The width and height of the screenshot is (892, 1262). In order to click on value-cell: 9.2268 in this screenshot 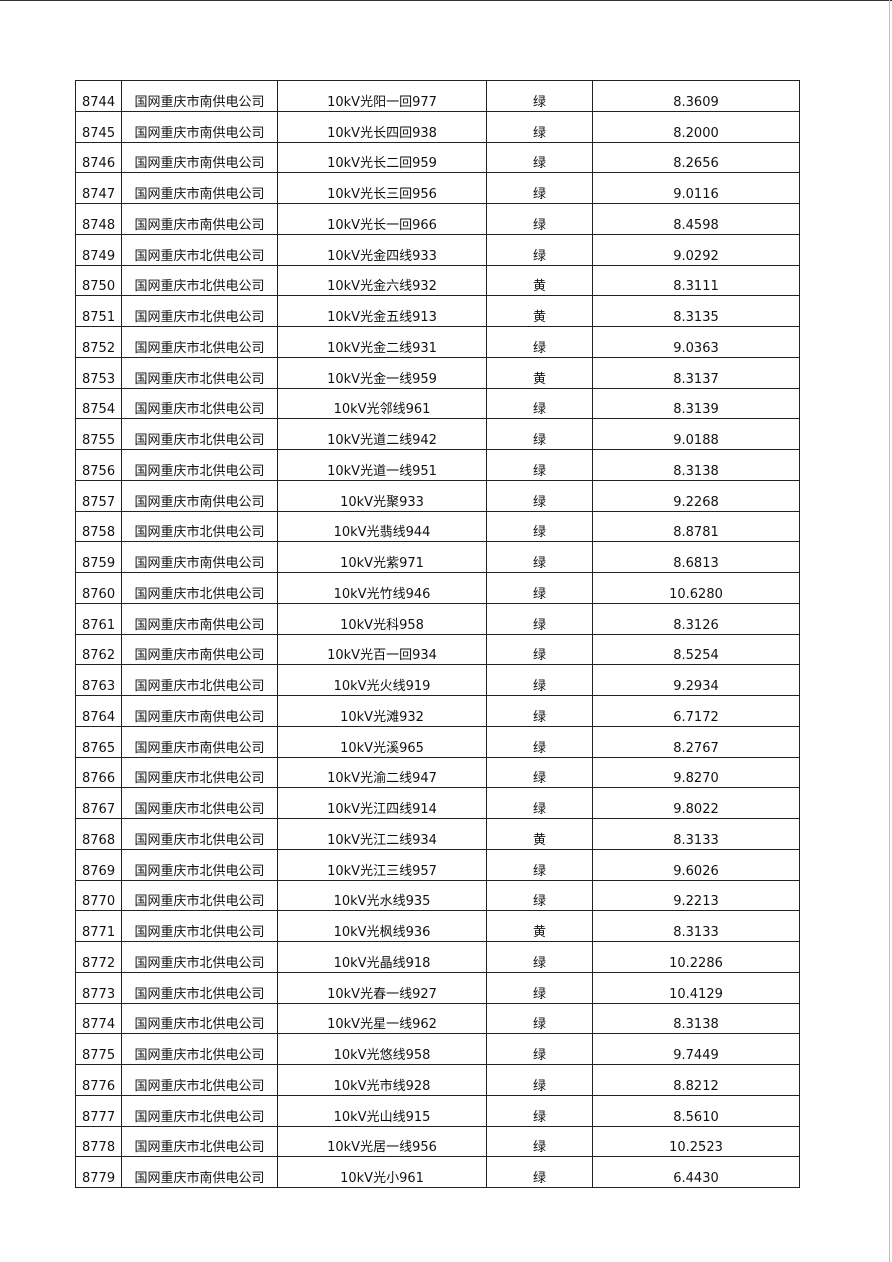, I will do `click(696, 495)`.